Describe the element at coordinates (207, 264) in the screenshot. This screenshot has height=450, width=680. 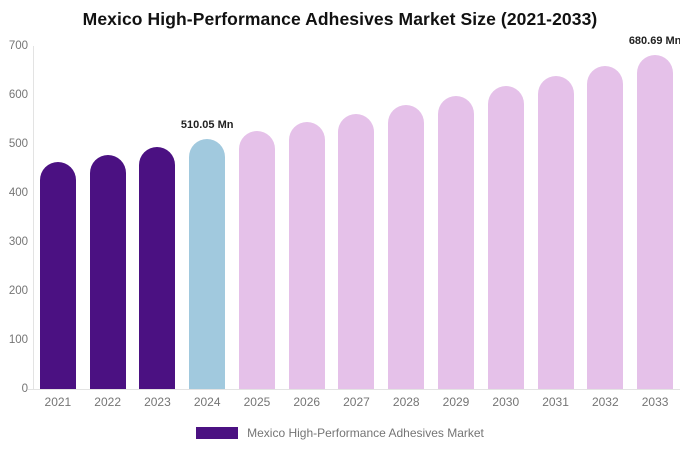
I see `bar-2024` at that location.